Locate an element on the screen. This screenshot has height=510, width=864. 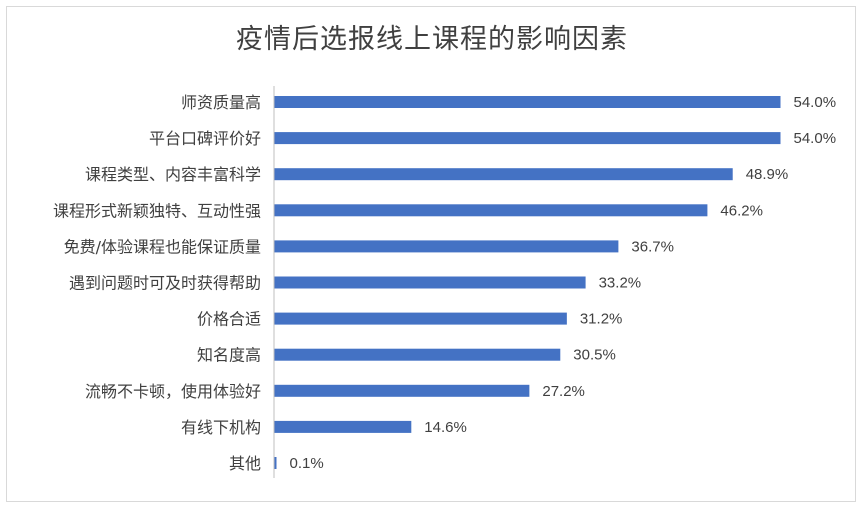
category-label: 免费/体验课程也能保证质量 is located at coordinates (162, 246).